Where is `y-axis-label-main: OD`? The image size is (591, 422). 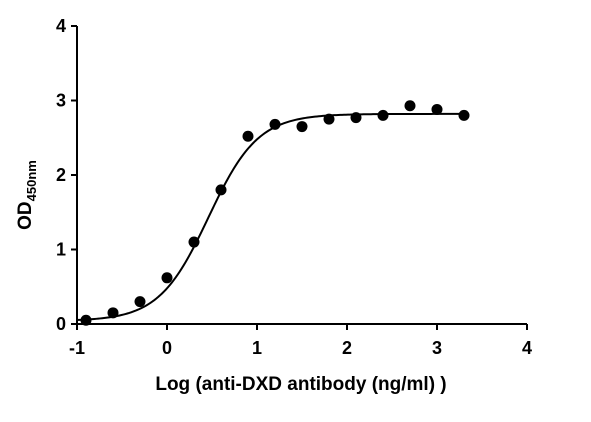
y-axis-label-main: OD is located at coordinates (25, 215).